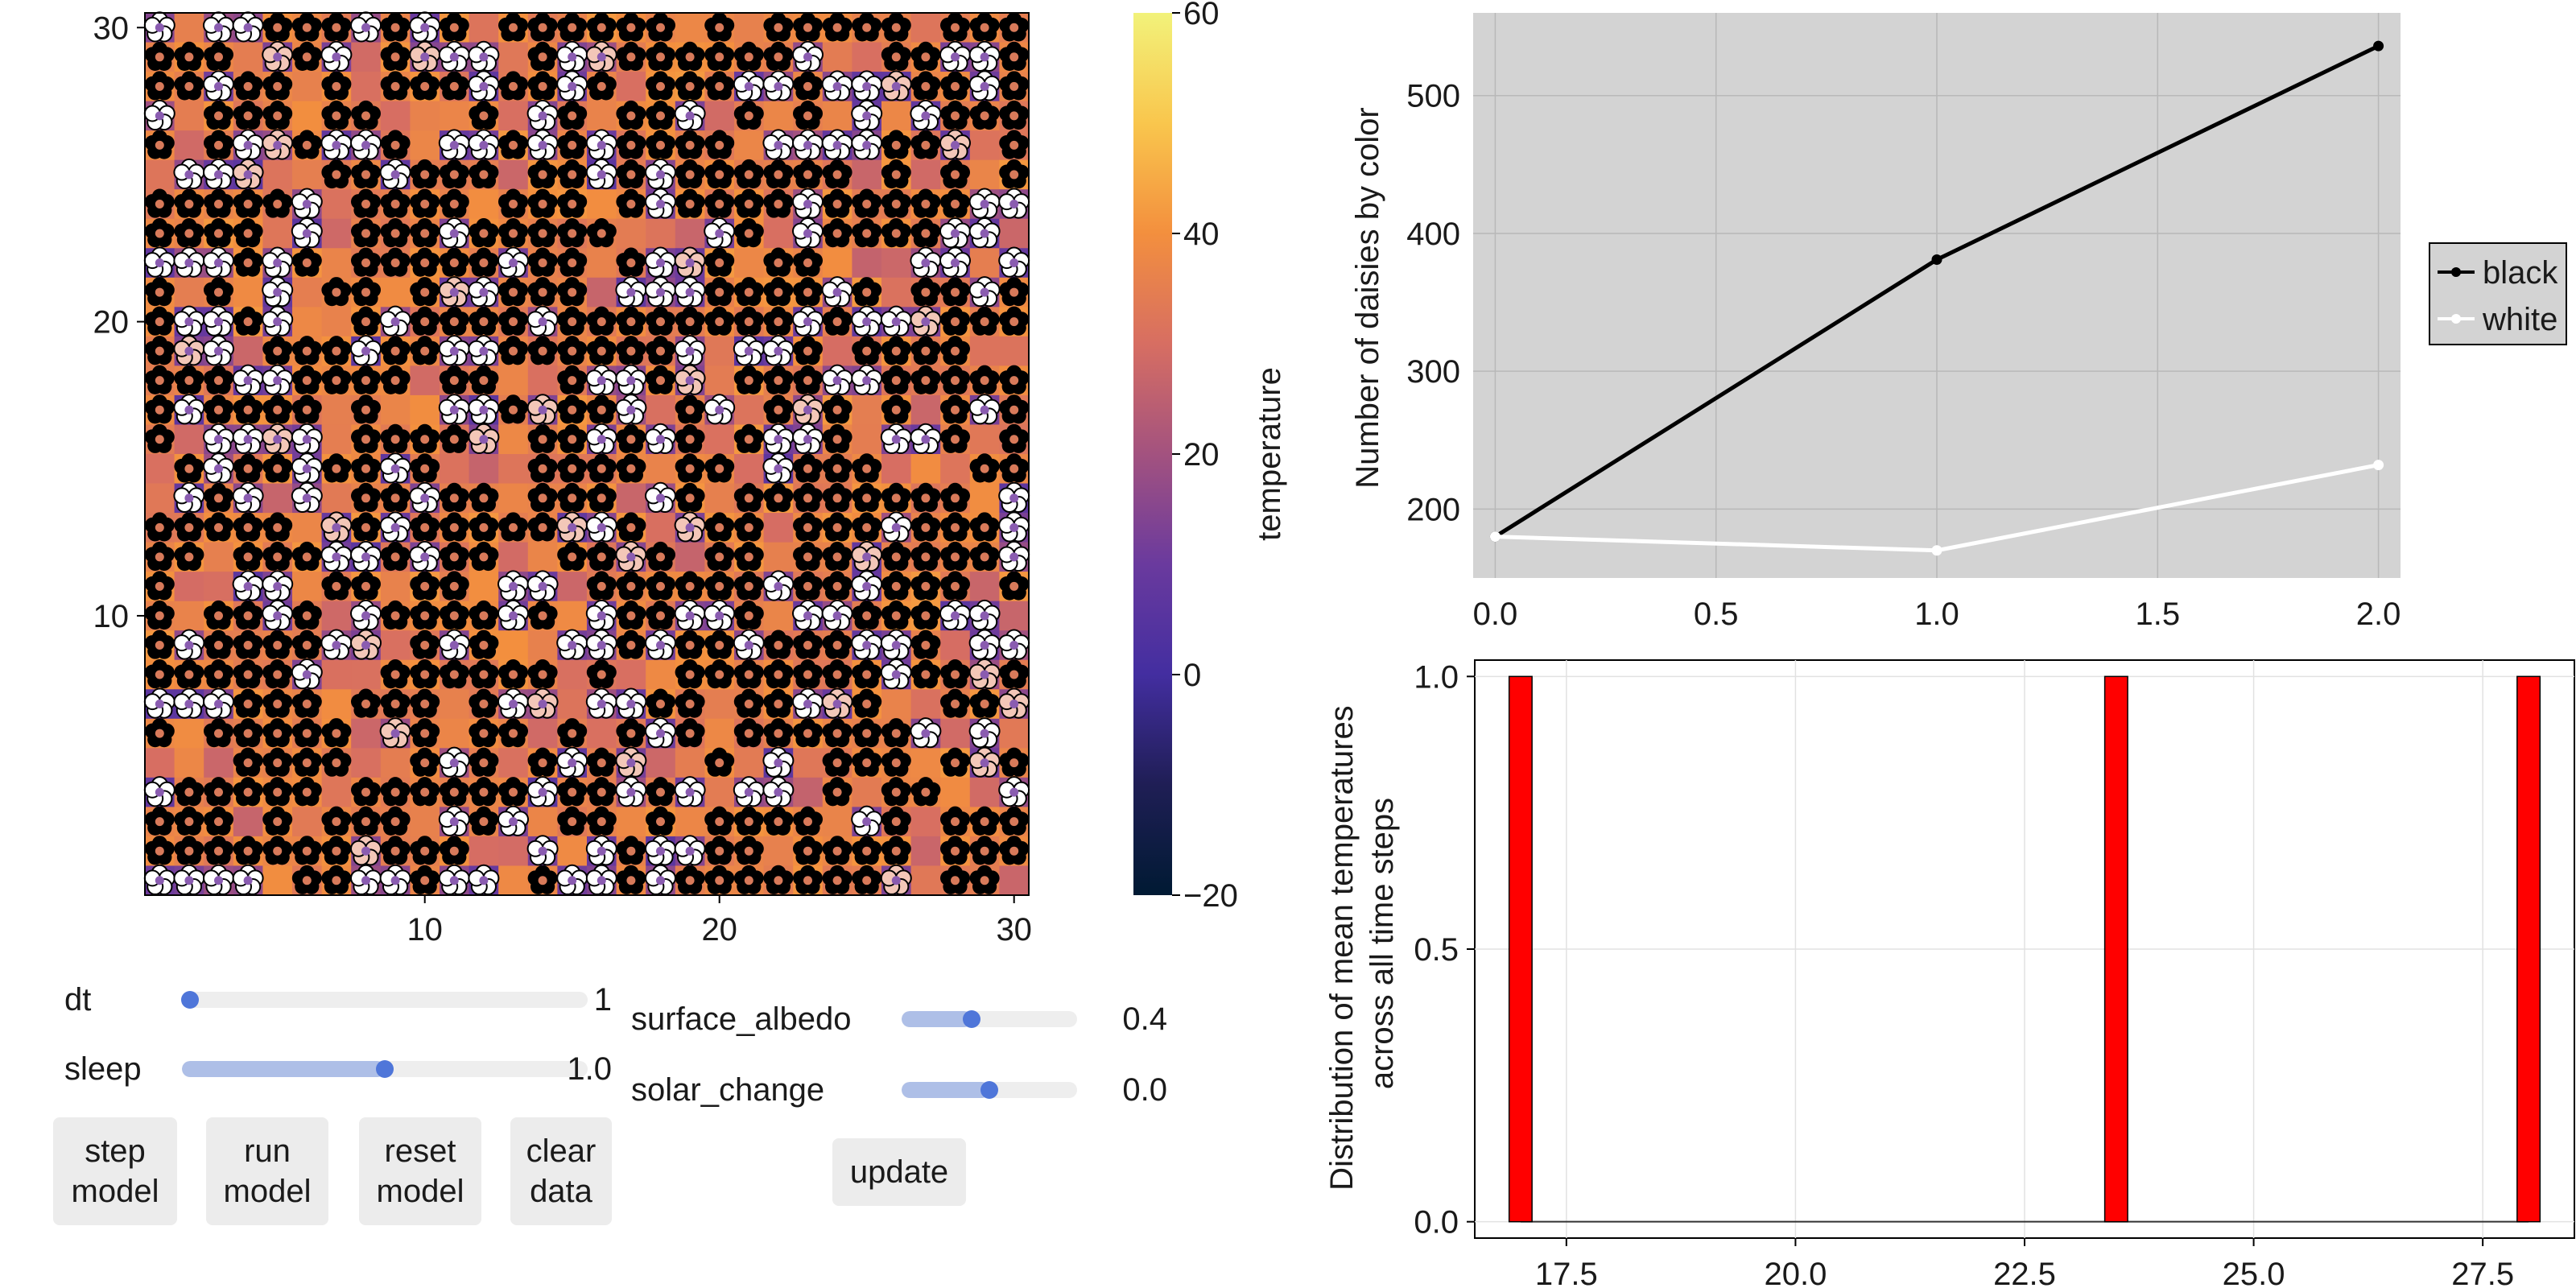 The height and width of the screenshot is (1288, 2576). Describe the element at coordinates (420, 1171) in the screenshot. I see `reset-model-button: reset model` at that location.